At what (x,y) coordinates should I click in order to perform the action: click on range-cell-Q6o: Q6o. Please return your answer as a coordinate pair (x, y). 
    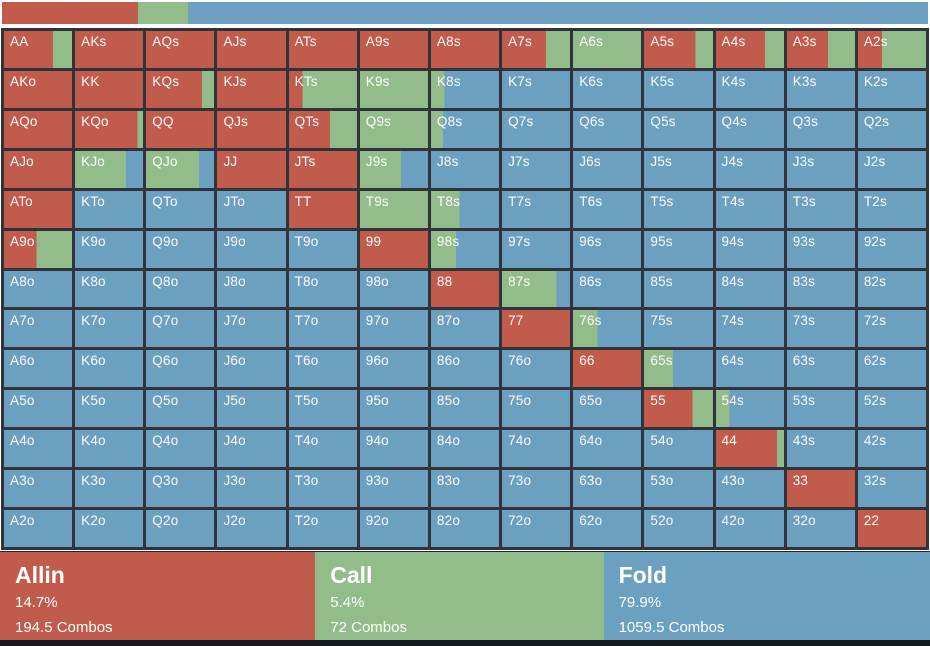
    Looking at the image, I should click on (180, 369).